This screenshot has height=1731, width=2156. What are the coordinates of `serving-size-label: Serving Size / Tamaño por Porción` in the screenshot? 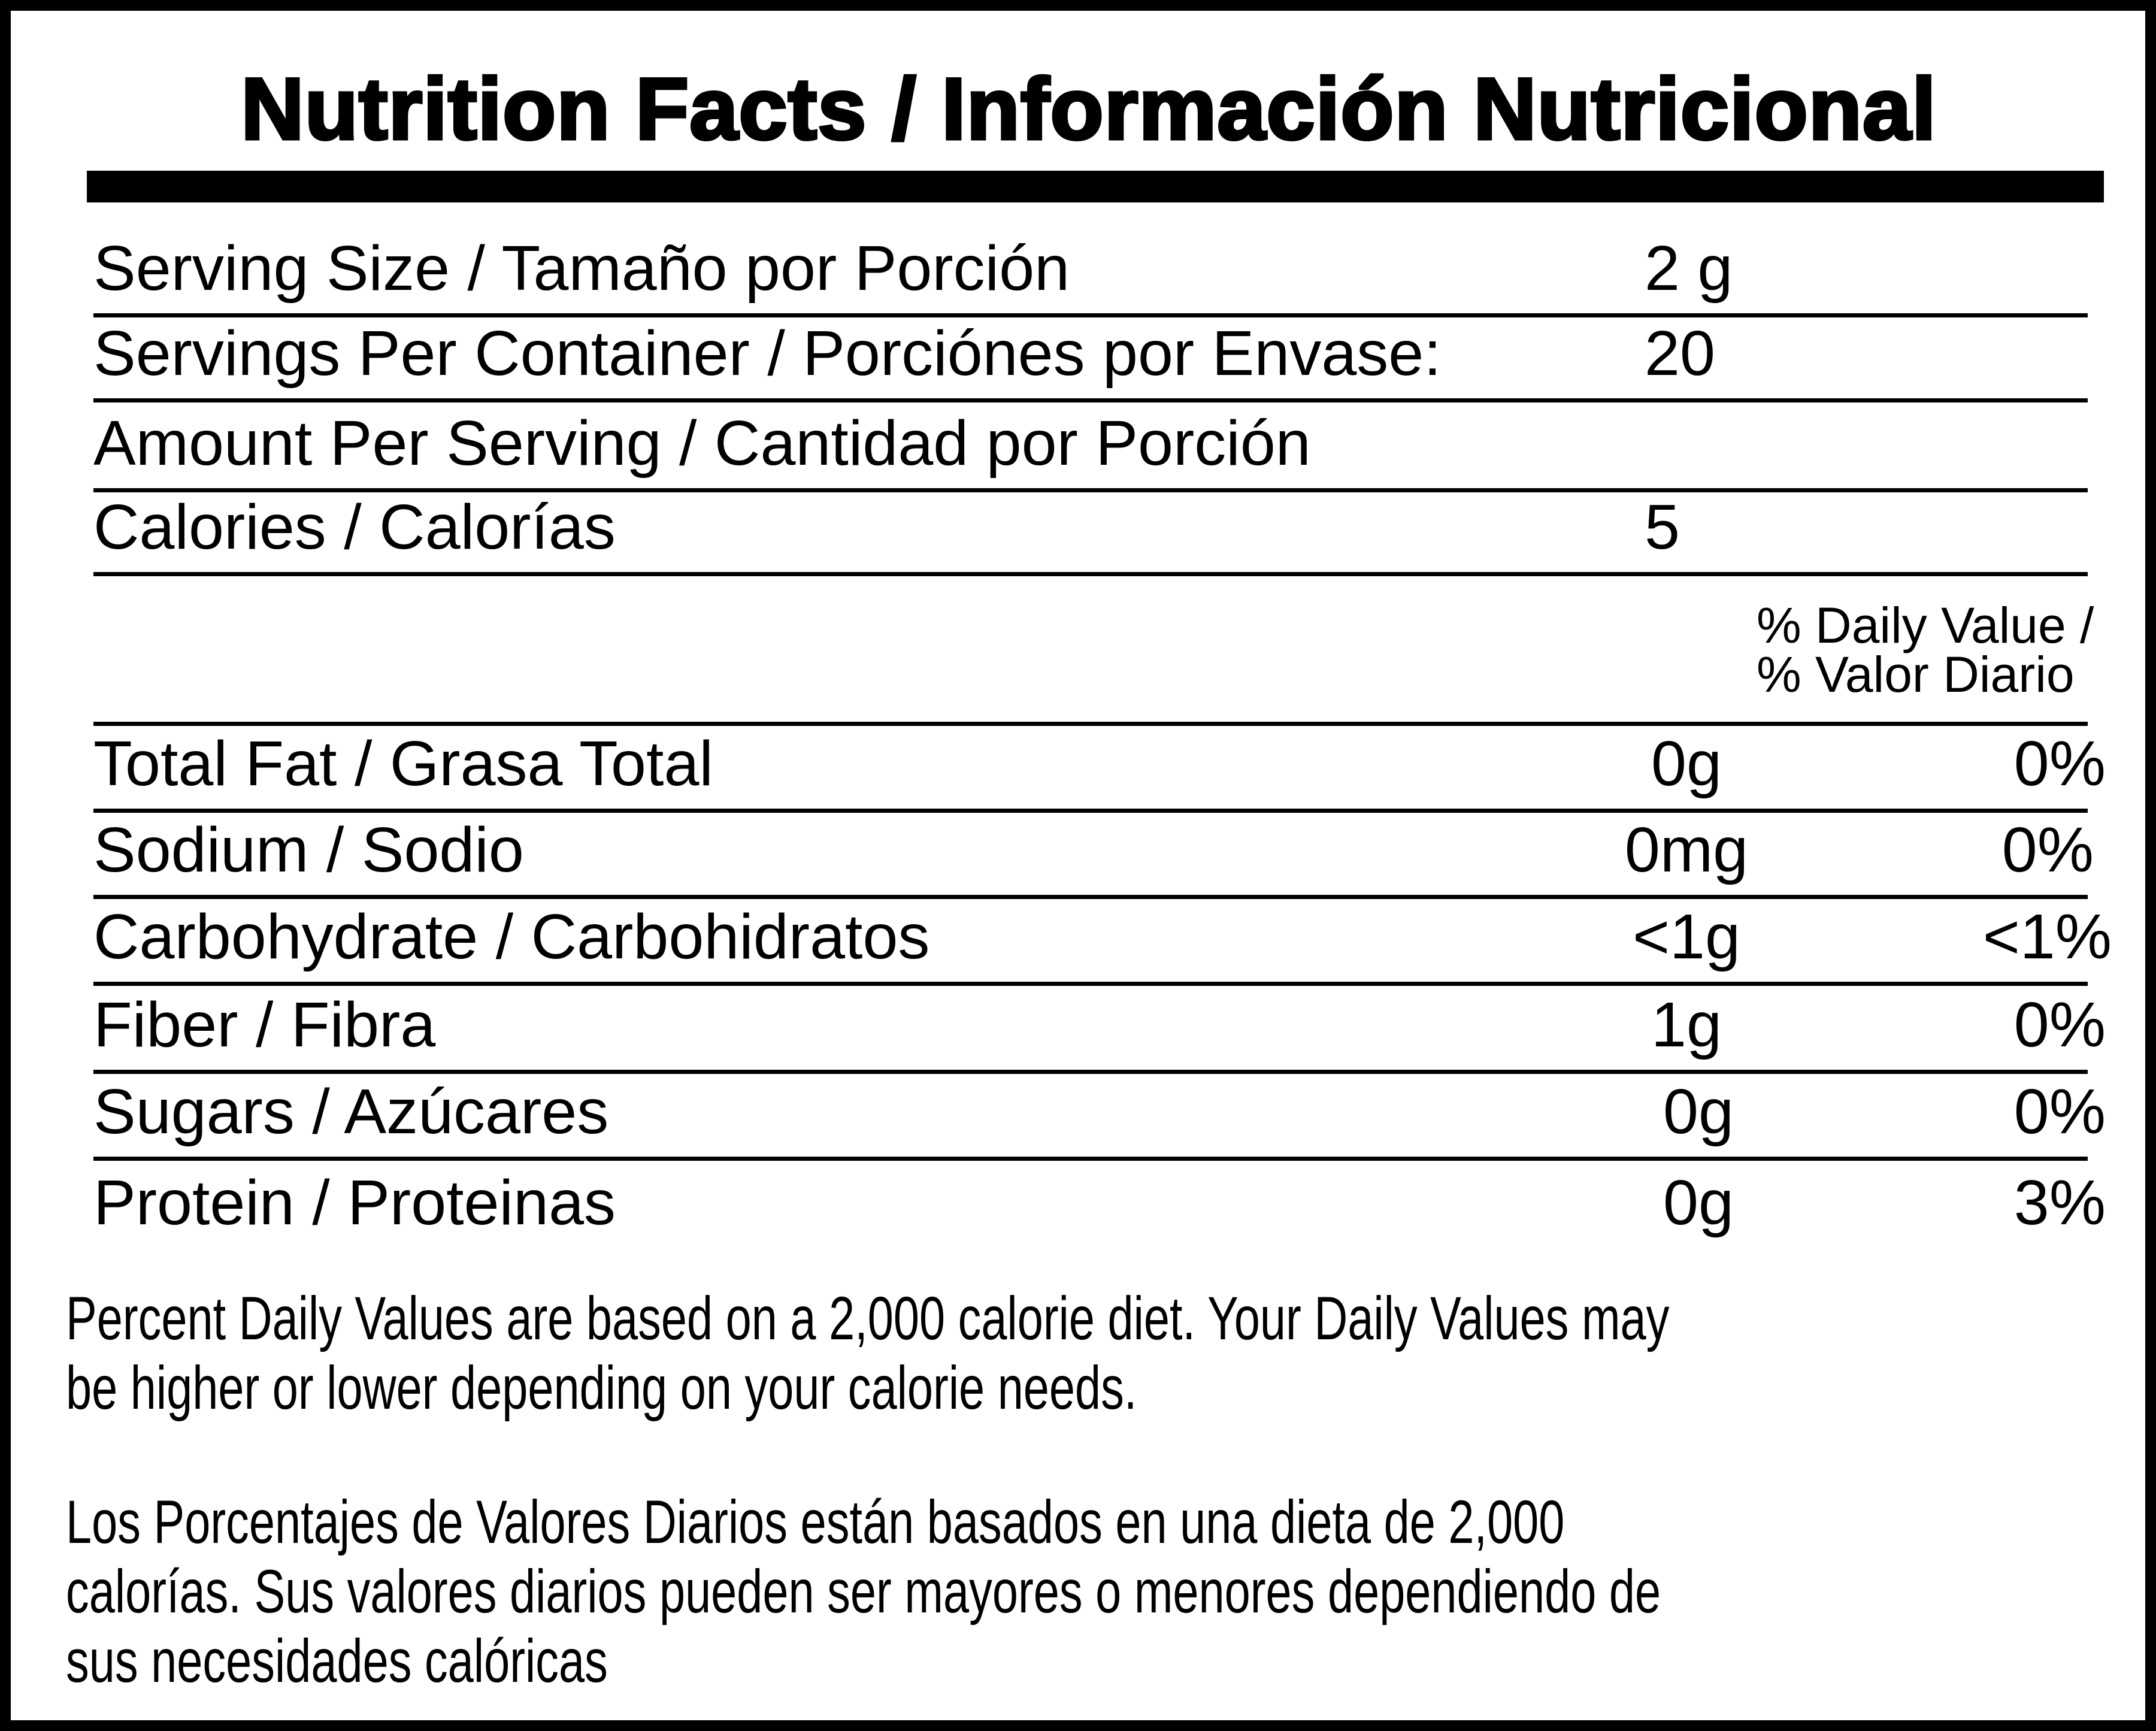 It's located at (581, 268).